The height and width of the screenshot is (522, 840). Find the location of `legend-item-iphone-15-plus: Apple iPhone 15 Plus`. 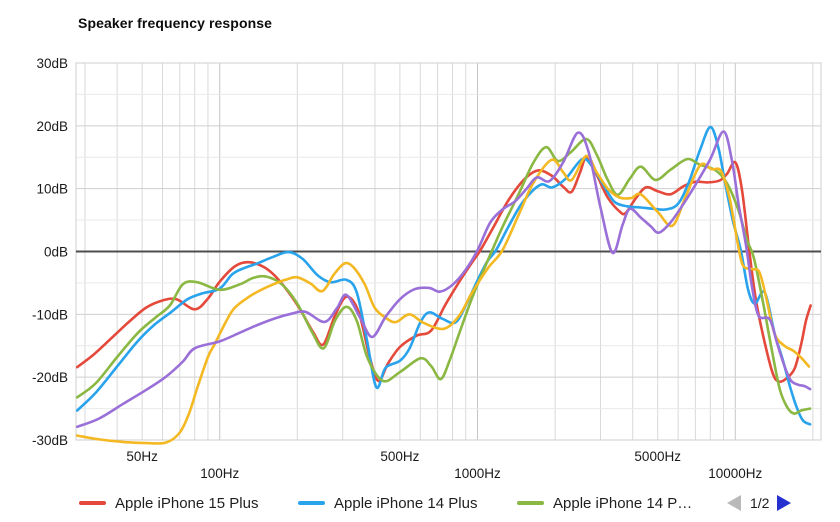

legend-item-iphone-15-plus: Apple iPhone 15 Plus is located at coordinates (168, 503).